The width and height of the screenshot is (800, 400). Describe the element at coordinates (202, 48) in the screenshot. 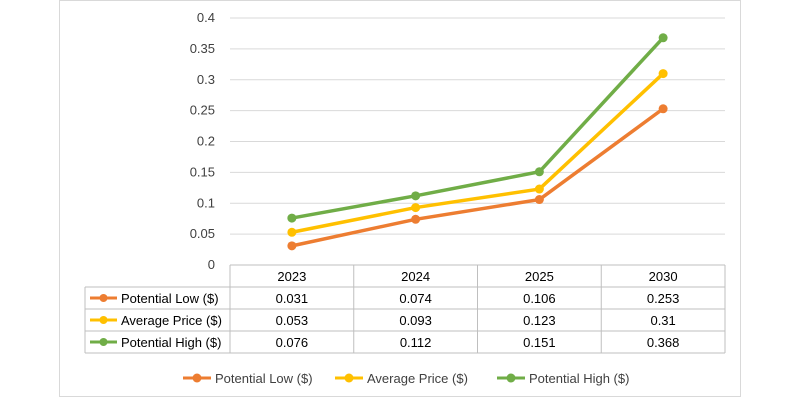

I see `y-tick-label: 0.35` at that location.